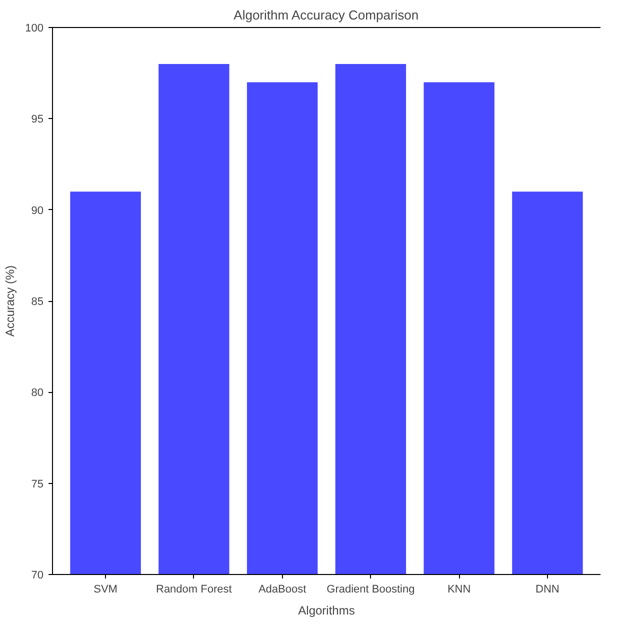  What do you see at coordinates (548, 590) in the screenshot?
I see `x-tick-label: DNN` at bounding box center [548, 590].